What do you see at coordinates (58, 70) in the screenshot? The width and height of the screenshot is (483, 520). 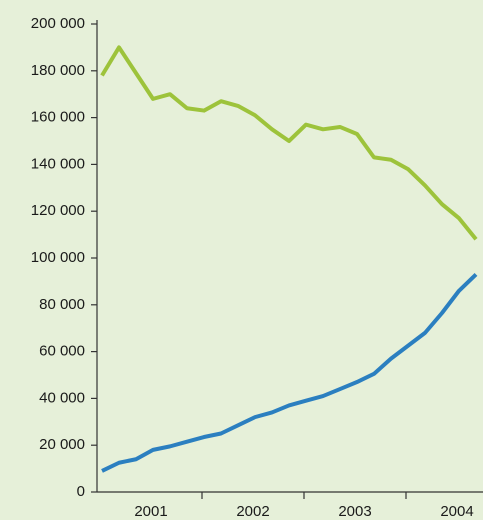 I see `y-tick-label: 180 000` at bounding box center [58, 70].